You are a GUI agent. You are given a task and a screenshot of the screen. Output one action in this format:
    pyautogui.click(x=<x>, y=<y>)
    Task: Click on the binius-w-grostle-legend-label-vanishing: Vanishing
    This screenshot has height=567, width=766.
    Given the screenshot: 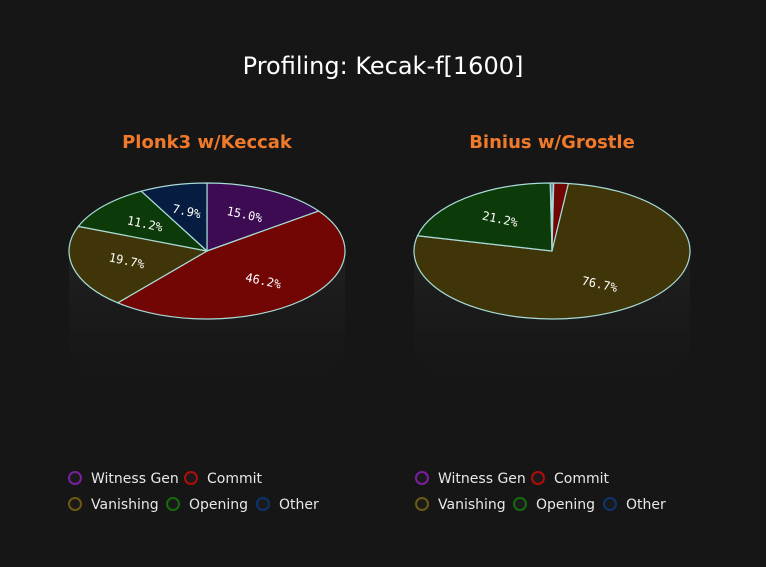 What is the action you would take?
    pyautogui.click(x=472, y=505)
    